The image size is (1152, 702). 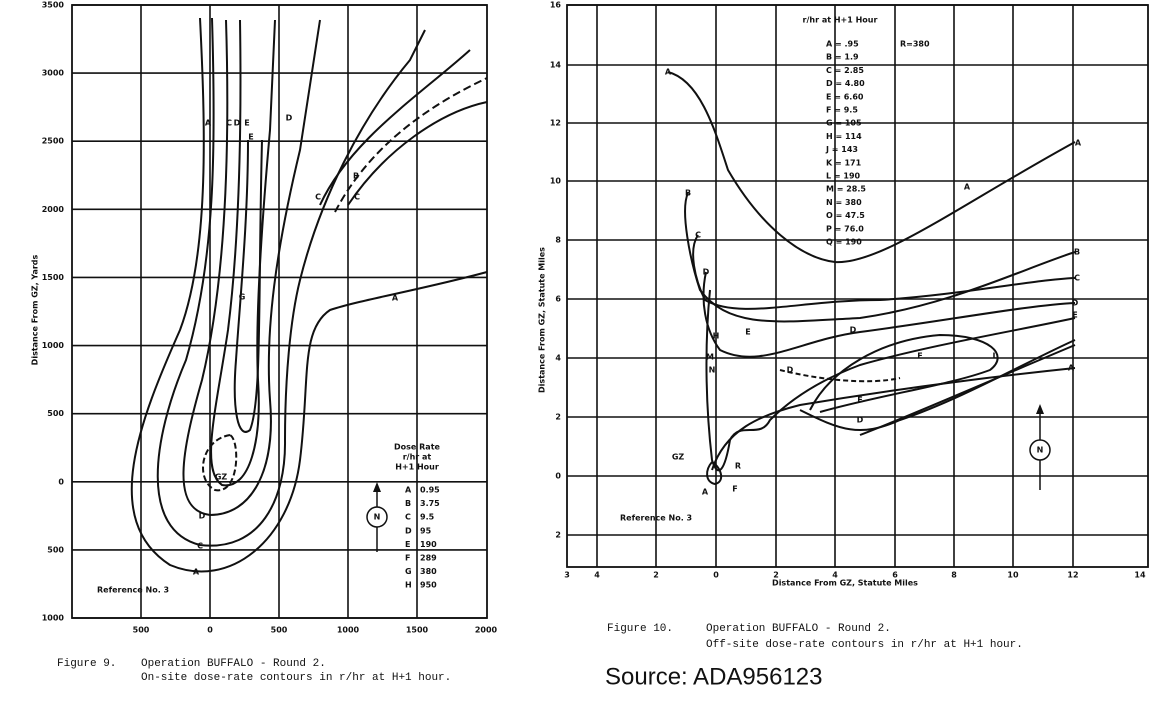 I want to click on source: Source: ADA956123, so click(x=714, y=676).